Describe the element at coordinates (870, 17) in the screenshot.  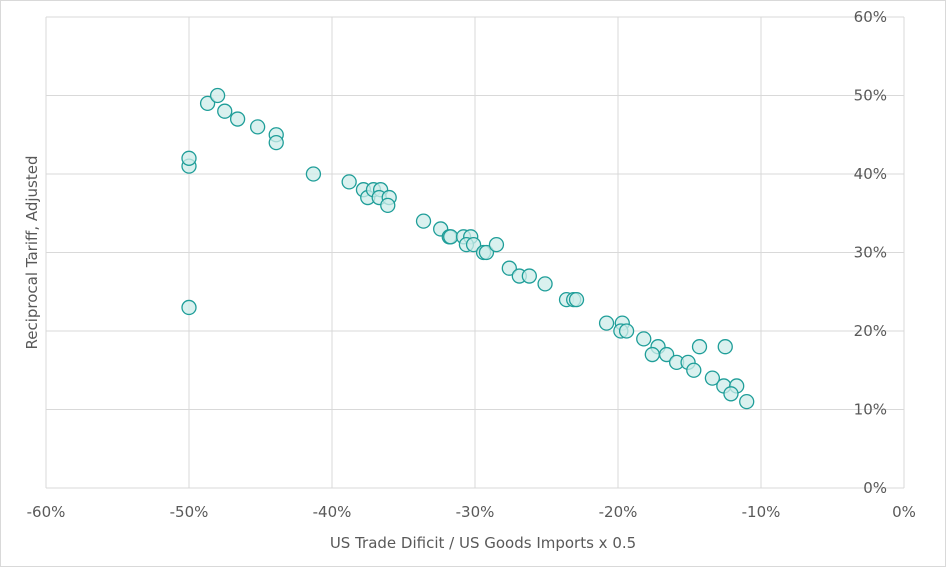
I see `y-tick-label: 60%` at that location.